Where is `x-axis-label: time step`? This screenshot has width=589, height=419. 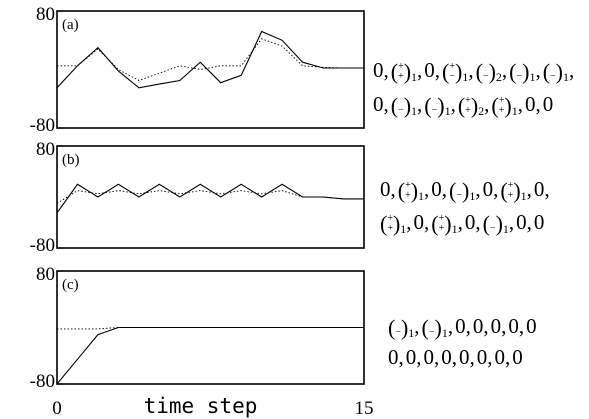
x-axis-label: time step is located at coordinates (201, 406).